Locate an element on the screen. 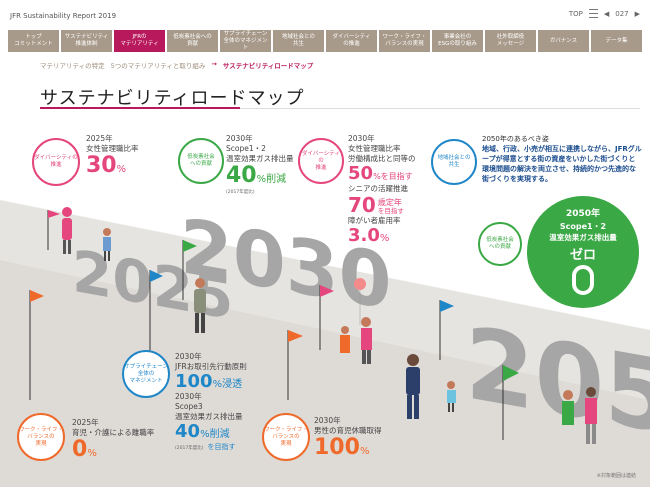  breadcrumb-current: サステナビリティロードマップ is located at coordinates (268, 66).